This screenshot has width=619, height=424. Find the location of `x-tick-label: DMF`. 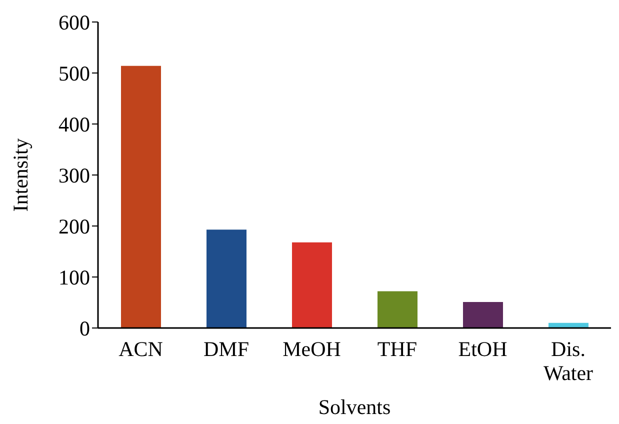

x-tick-label: DMF is located at coordinates (226, 349).